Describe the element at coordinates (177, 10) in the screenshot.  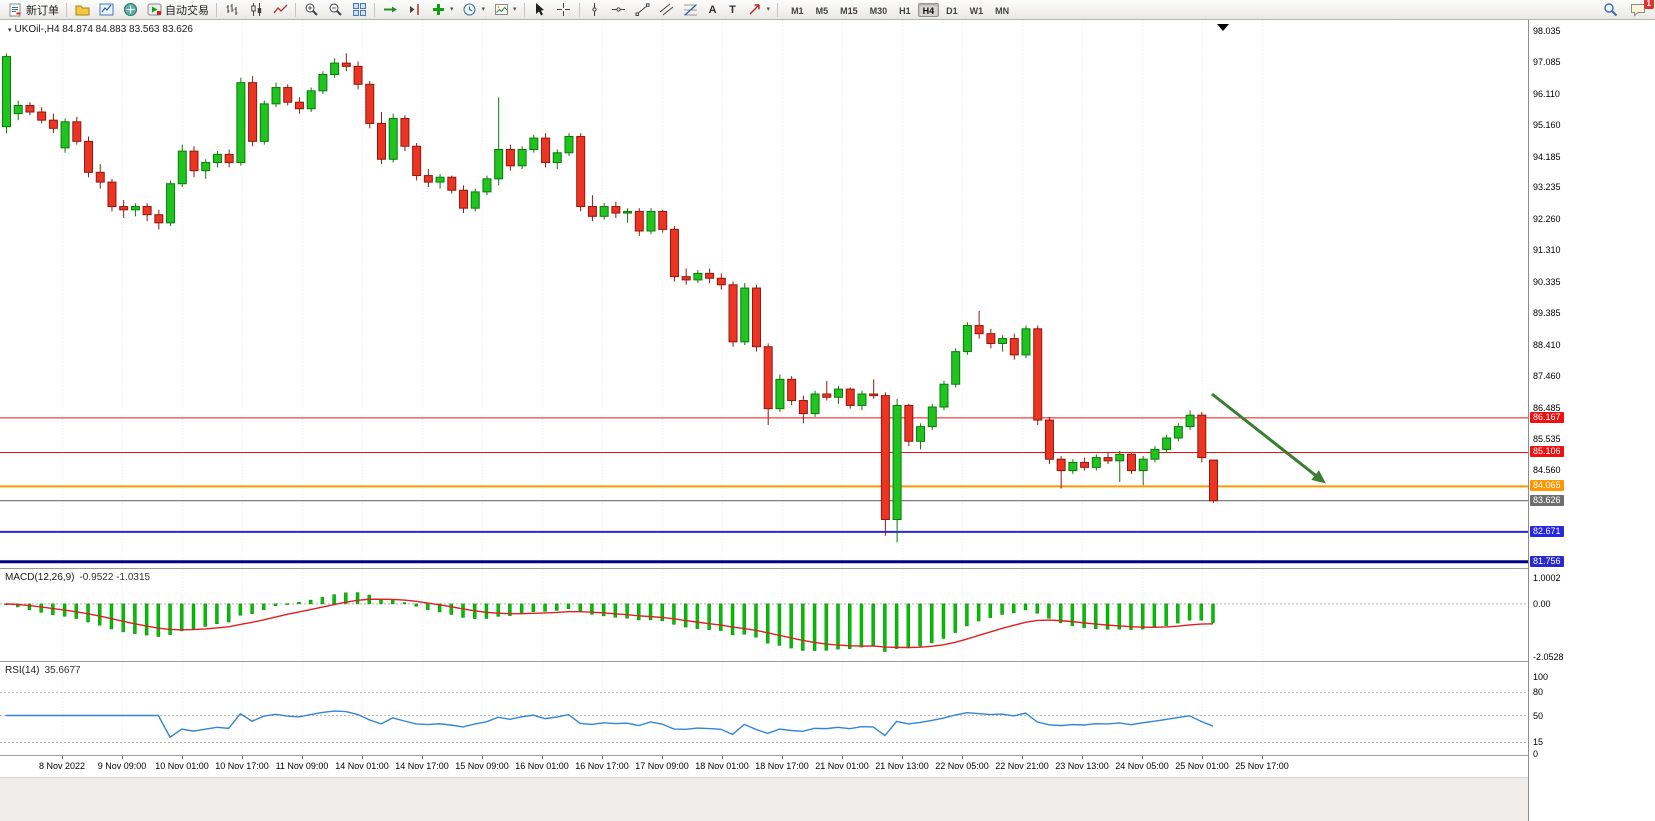
I see `autotrading-button: 自动交易` at that location.